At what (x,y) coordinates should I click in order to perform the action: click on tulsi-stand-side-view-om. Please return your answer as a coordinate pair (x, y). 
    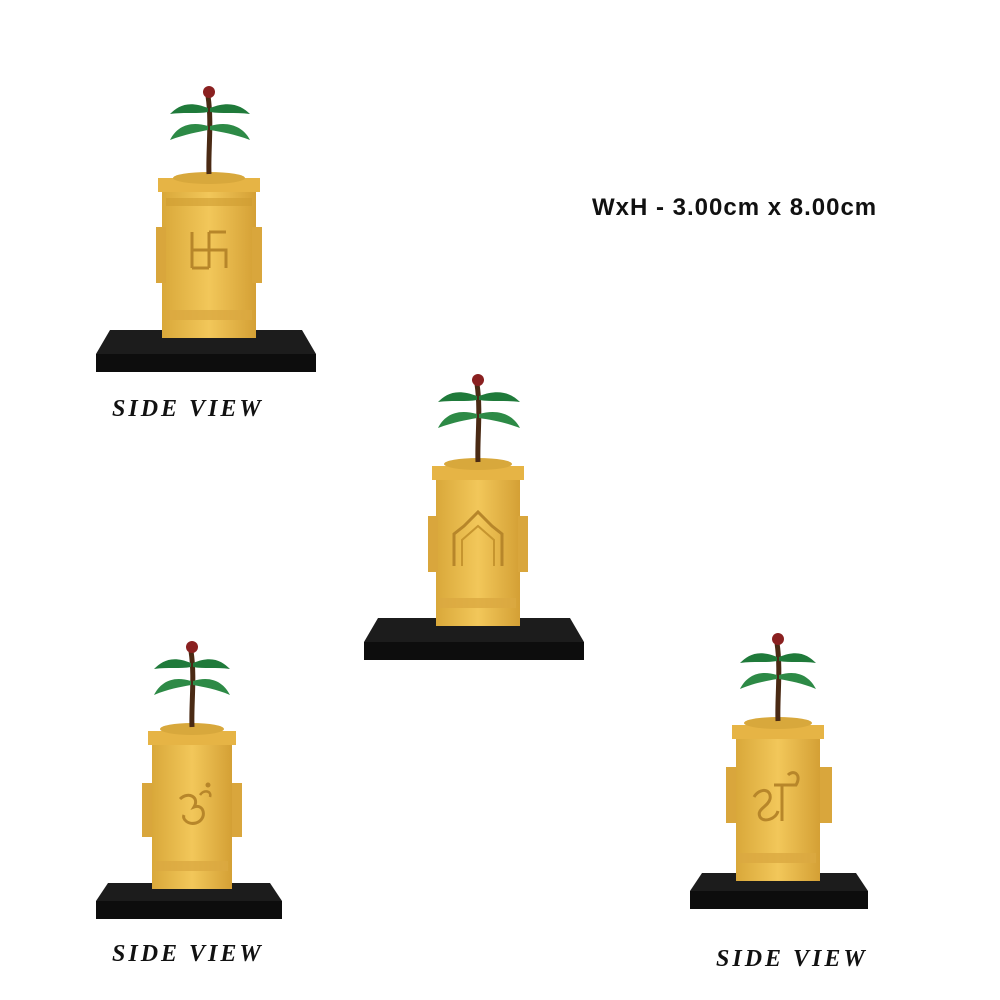
    Looking at the image, I should click on (189, 777).